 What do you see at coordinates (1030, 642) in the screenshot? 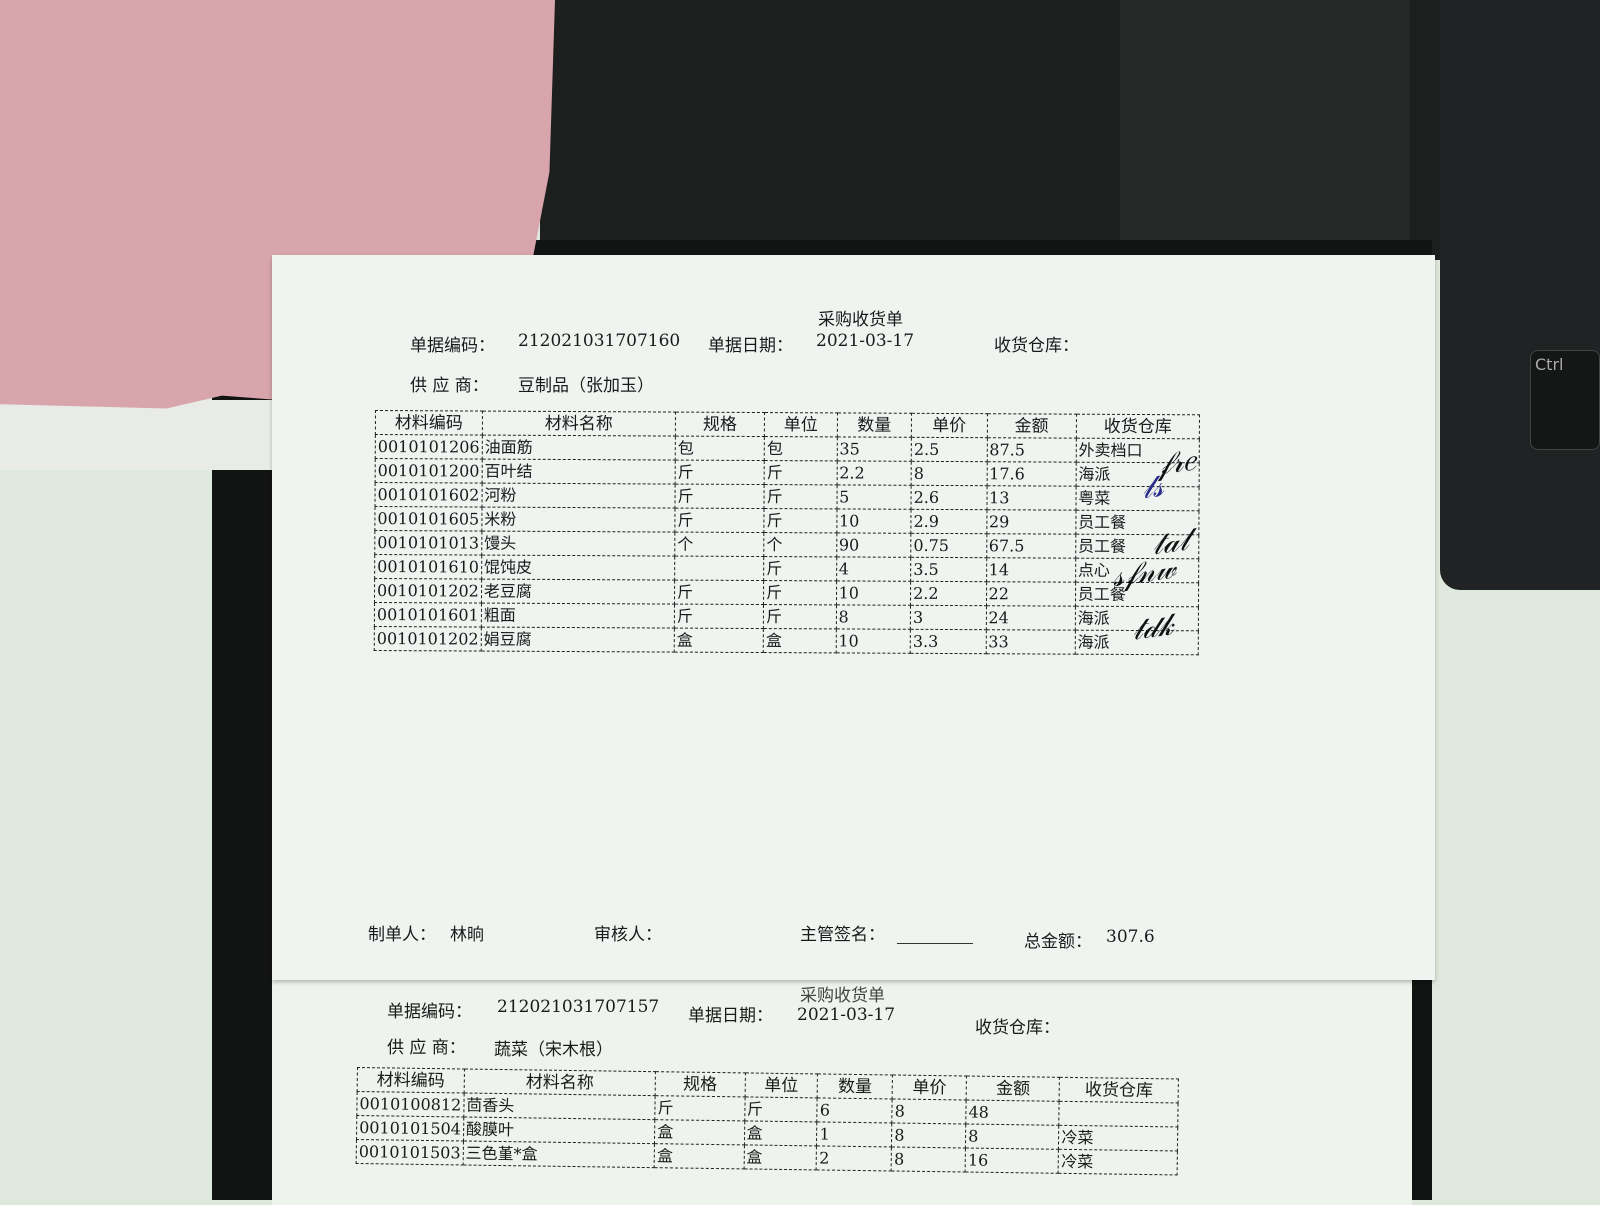
I see `table-cell: 33` at bounding box center [1030, 642].